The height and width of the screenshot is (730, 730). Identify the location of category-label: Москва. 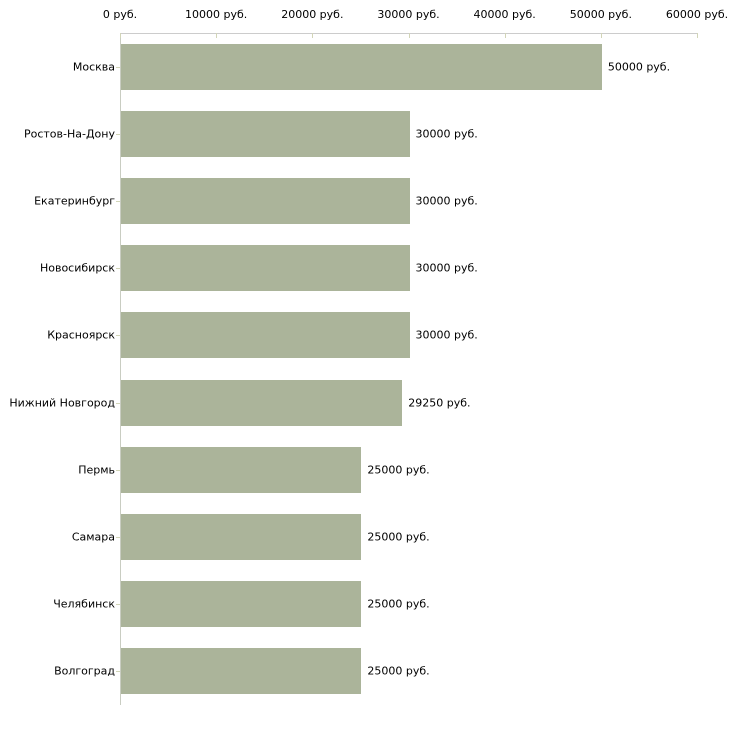
(93, 67).